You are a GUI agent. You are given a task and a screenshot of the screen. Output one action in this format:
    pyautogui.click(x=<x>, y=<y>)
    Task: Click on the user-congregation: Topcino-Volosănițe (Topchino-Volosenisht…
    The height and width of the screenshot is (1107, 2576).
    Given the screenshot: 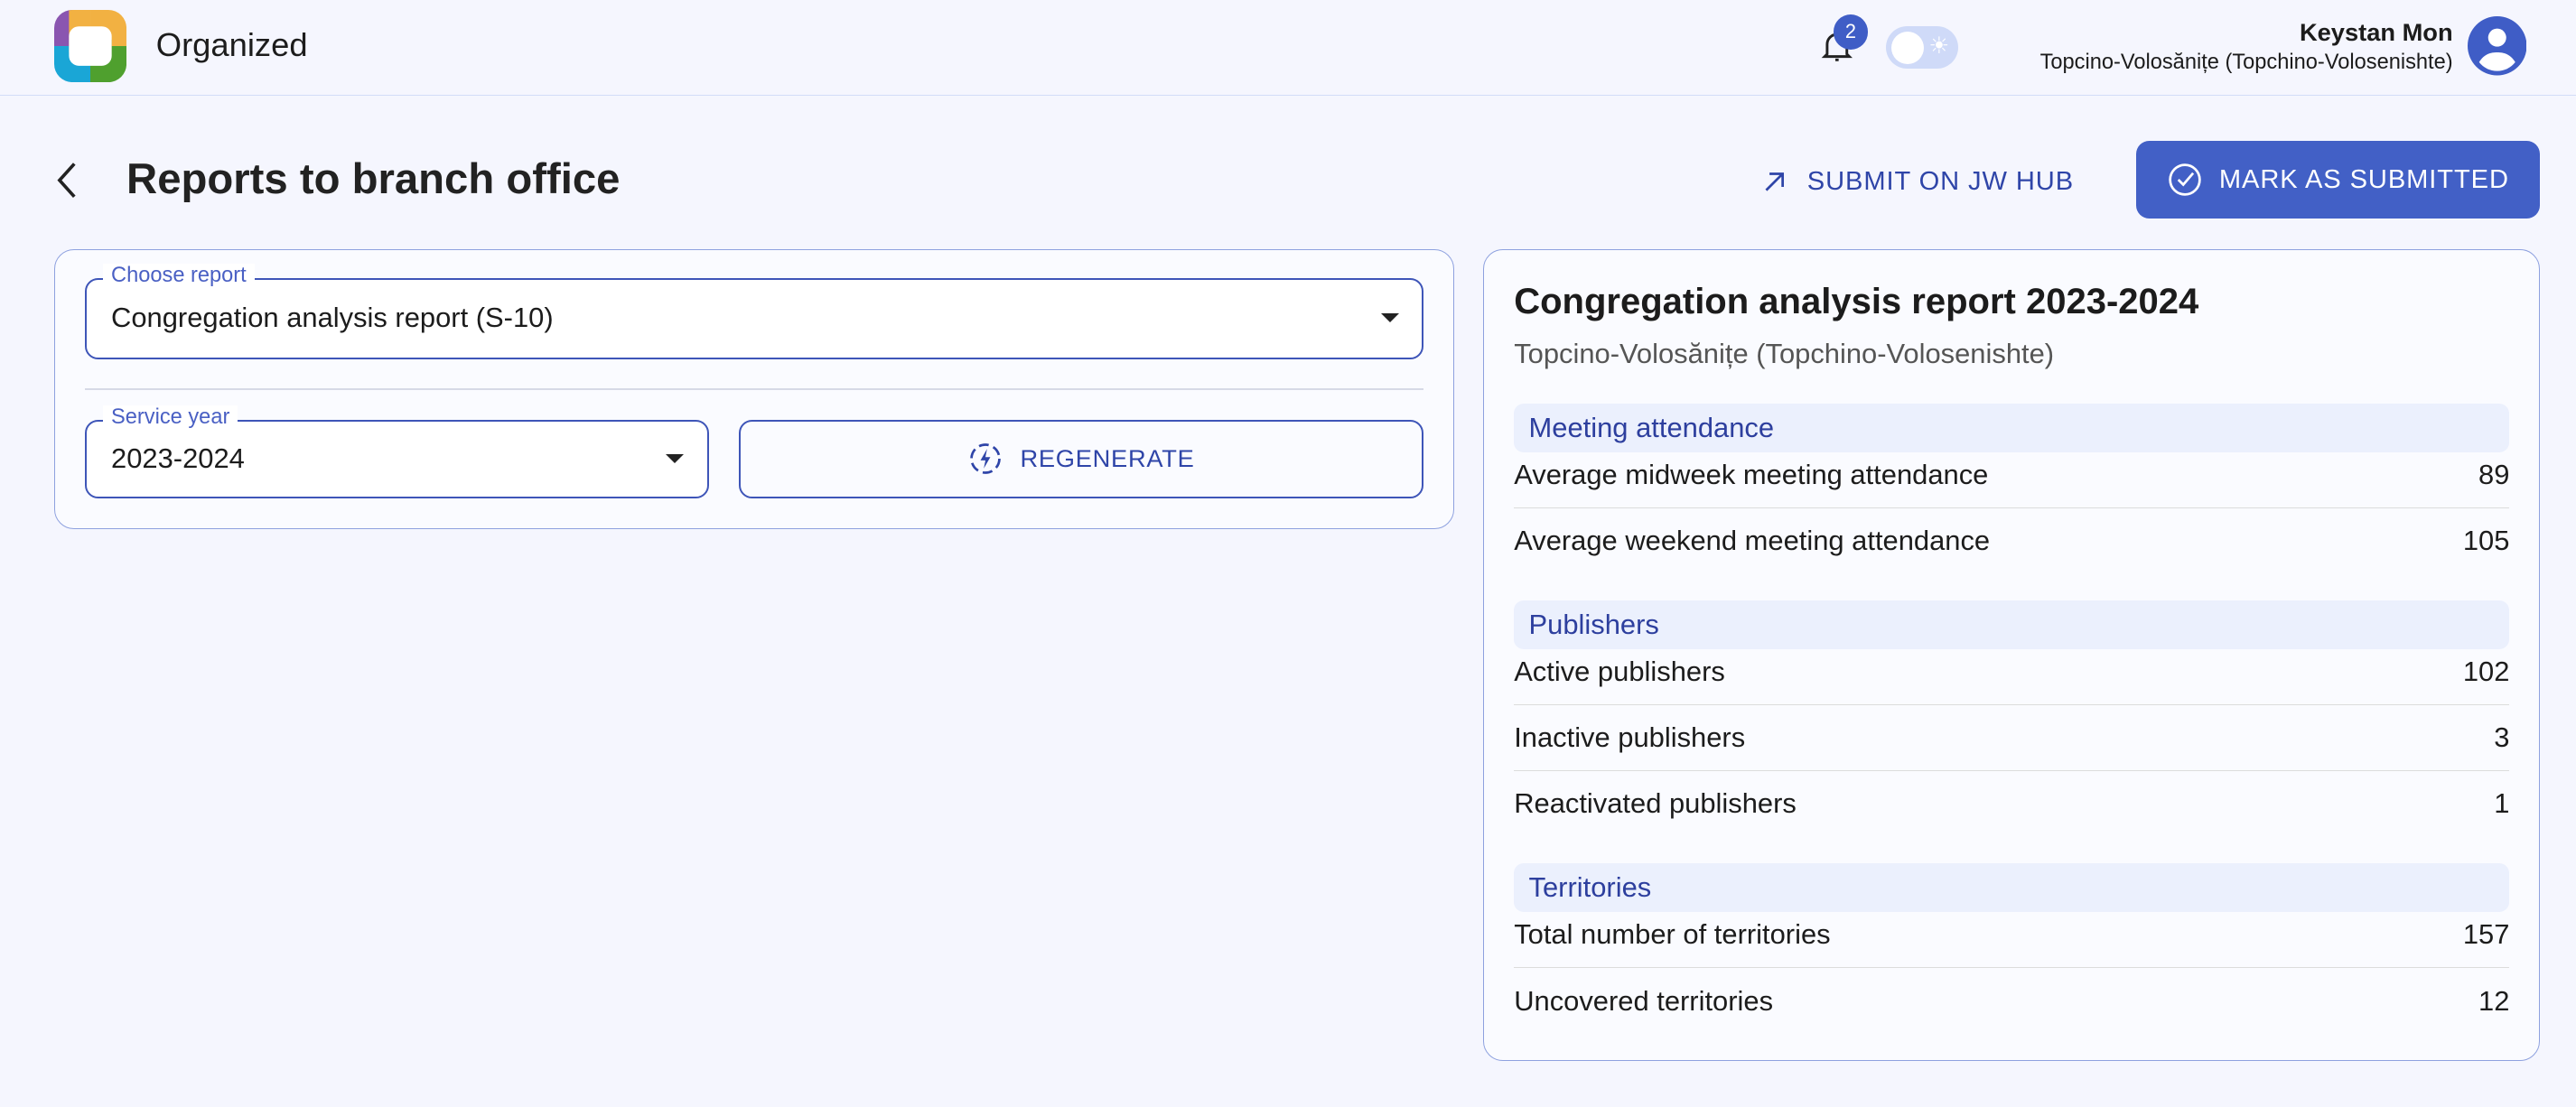 What is the action you would take?
    pyautogui.click(x=2246, y=63)
    